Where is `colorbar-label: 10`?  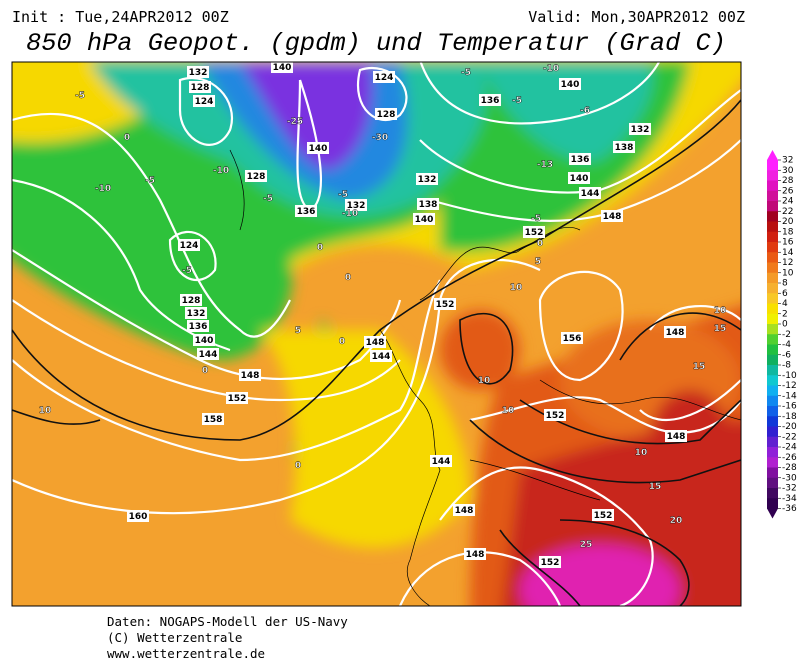 colorbar-label: 10 is located at coordinates (788, 273).